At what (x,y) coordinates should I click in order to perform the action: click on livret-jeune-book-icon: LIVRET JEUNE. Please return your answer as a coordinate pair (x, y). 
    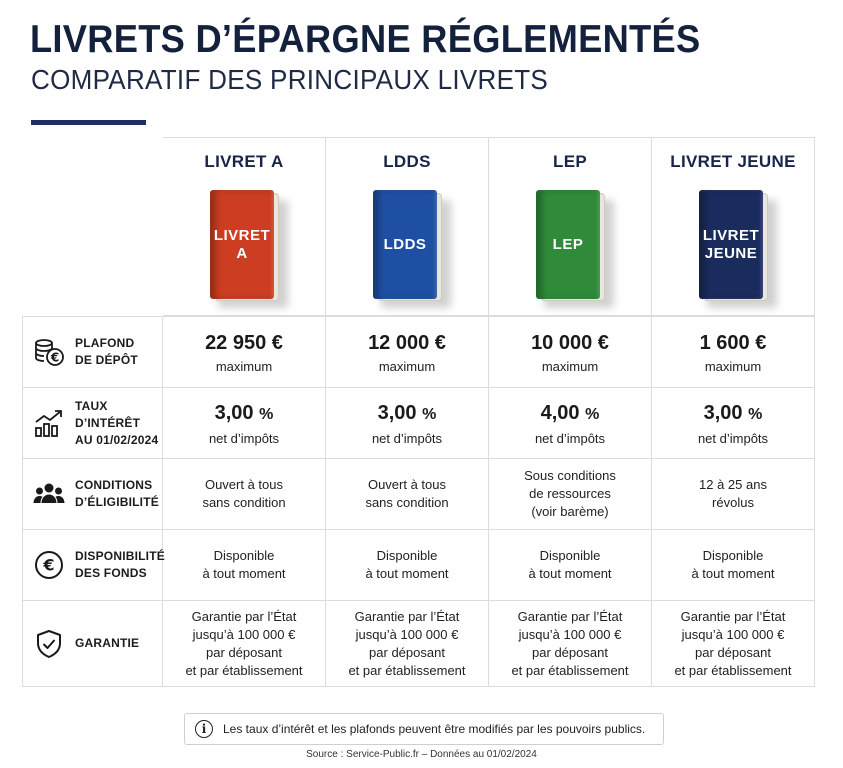
    Looking at the image, I should click on (738, 249).